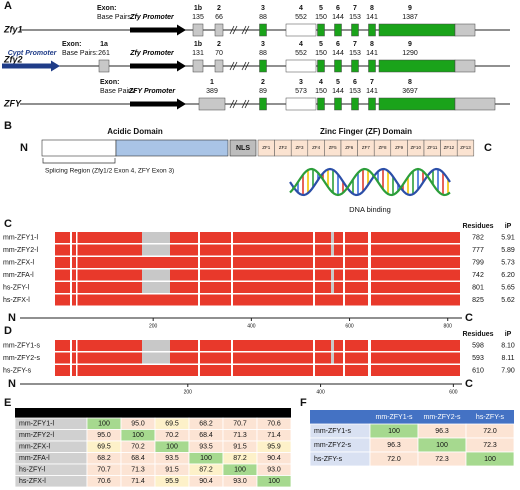 The image size is (520, 490). I want to click on exon-number: 6, so click(355, 82).